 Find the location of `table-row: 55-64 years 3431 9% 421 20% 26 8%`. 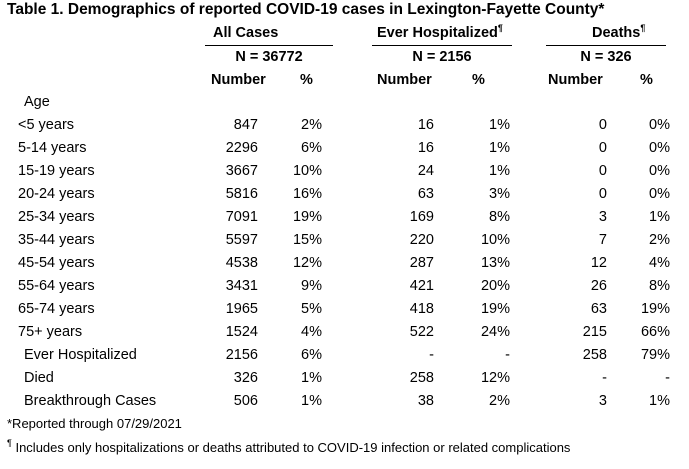

table-row: 55-64 years 3431 9% 421 20% 26 8% is located at coordinates (344, 286).